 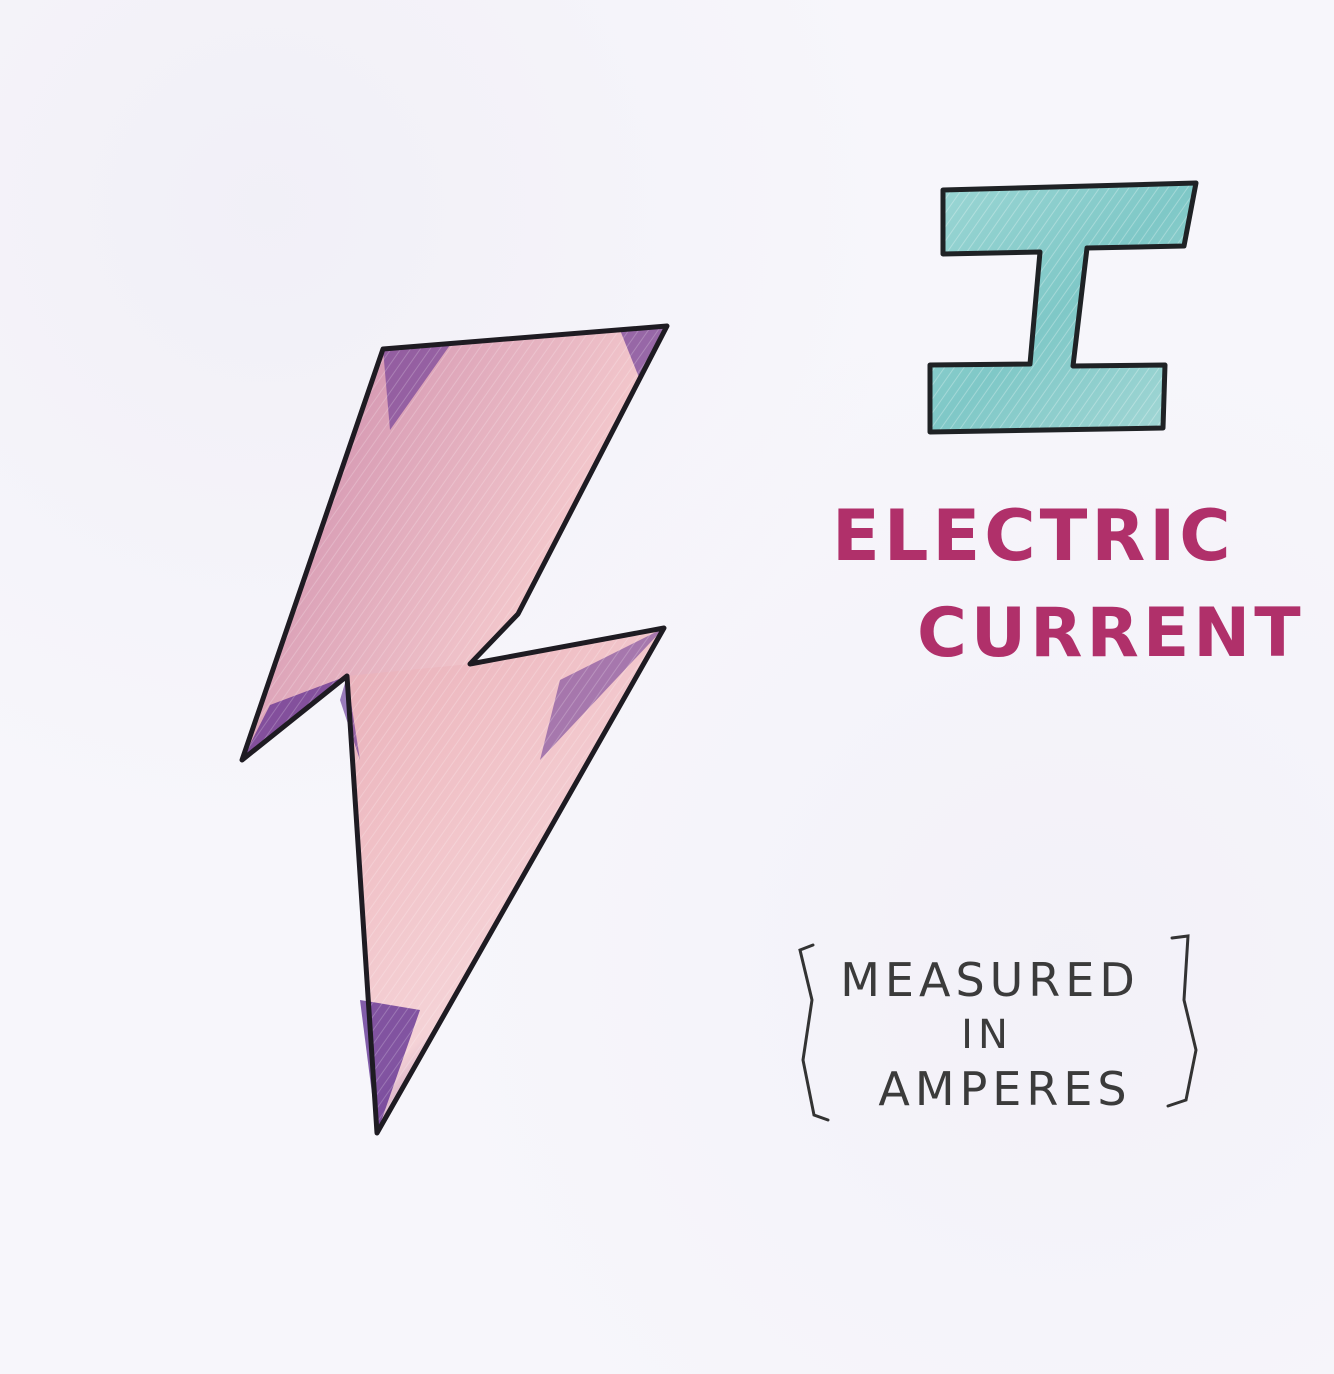 What do you see at coordinates (987, 1035) in the screenshot?
I see `unit-note-line2: IN` at bounding box center [987, 1035].